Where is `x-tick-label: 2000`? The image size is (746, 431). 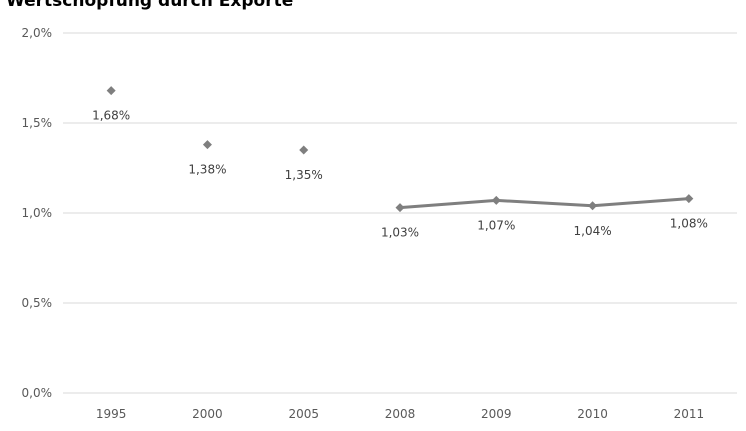
x-tick-label: 2000 is located at coordinates (207, 414).